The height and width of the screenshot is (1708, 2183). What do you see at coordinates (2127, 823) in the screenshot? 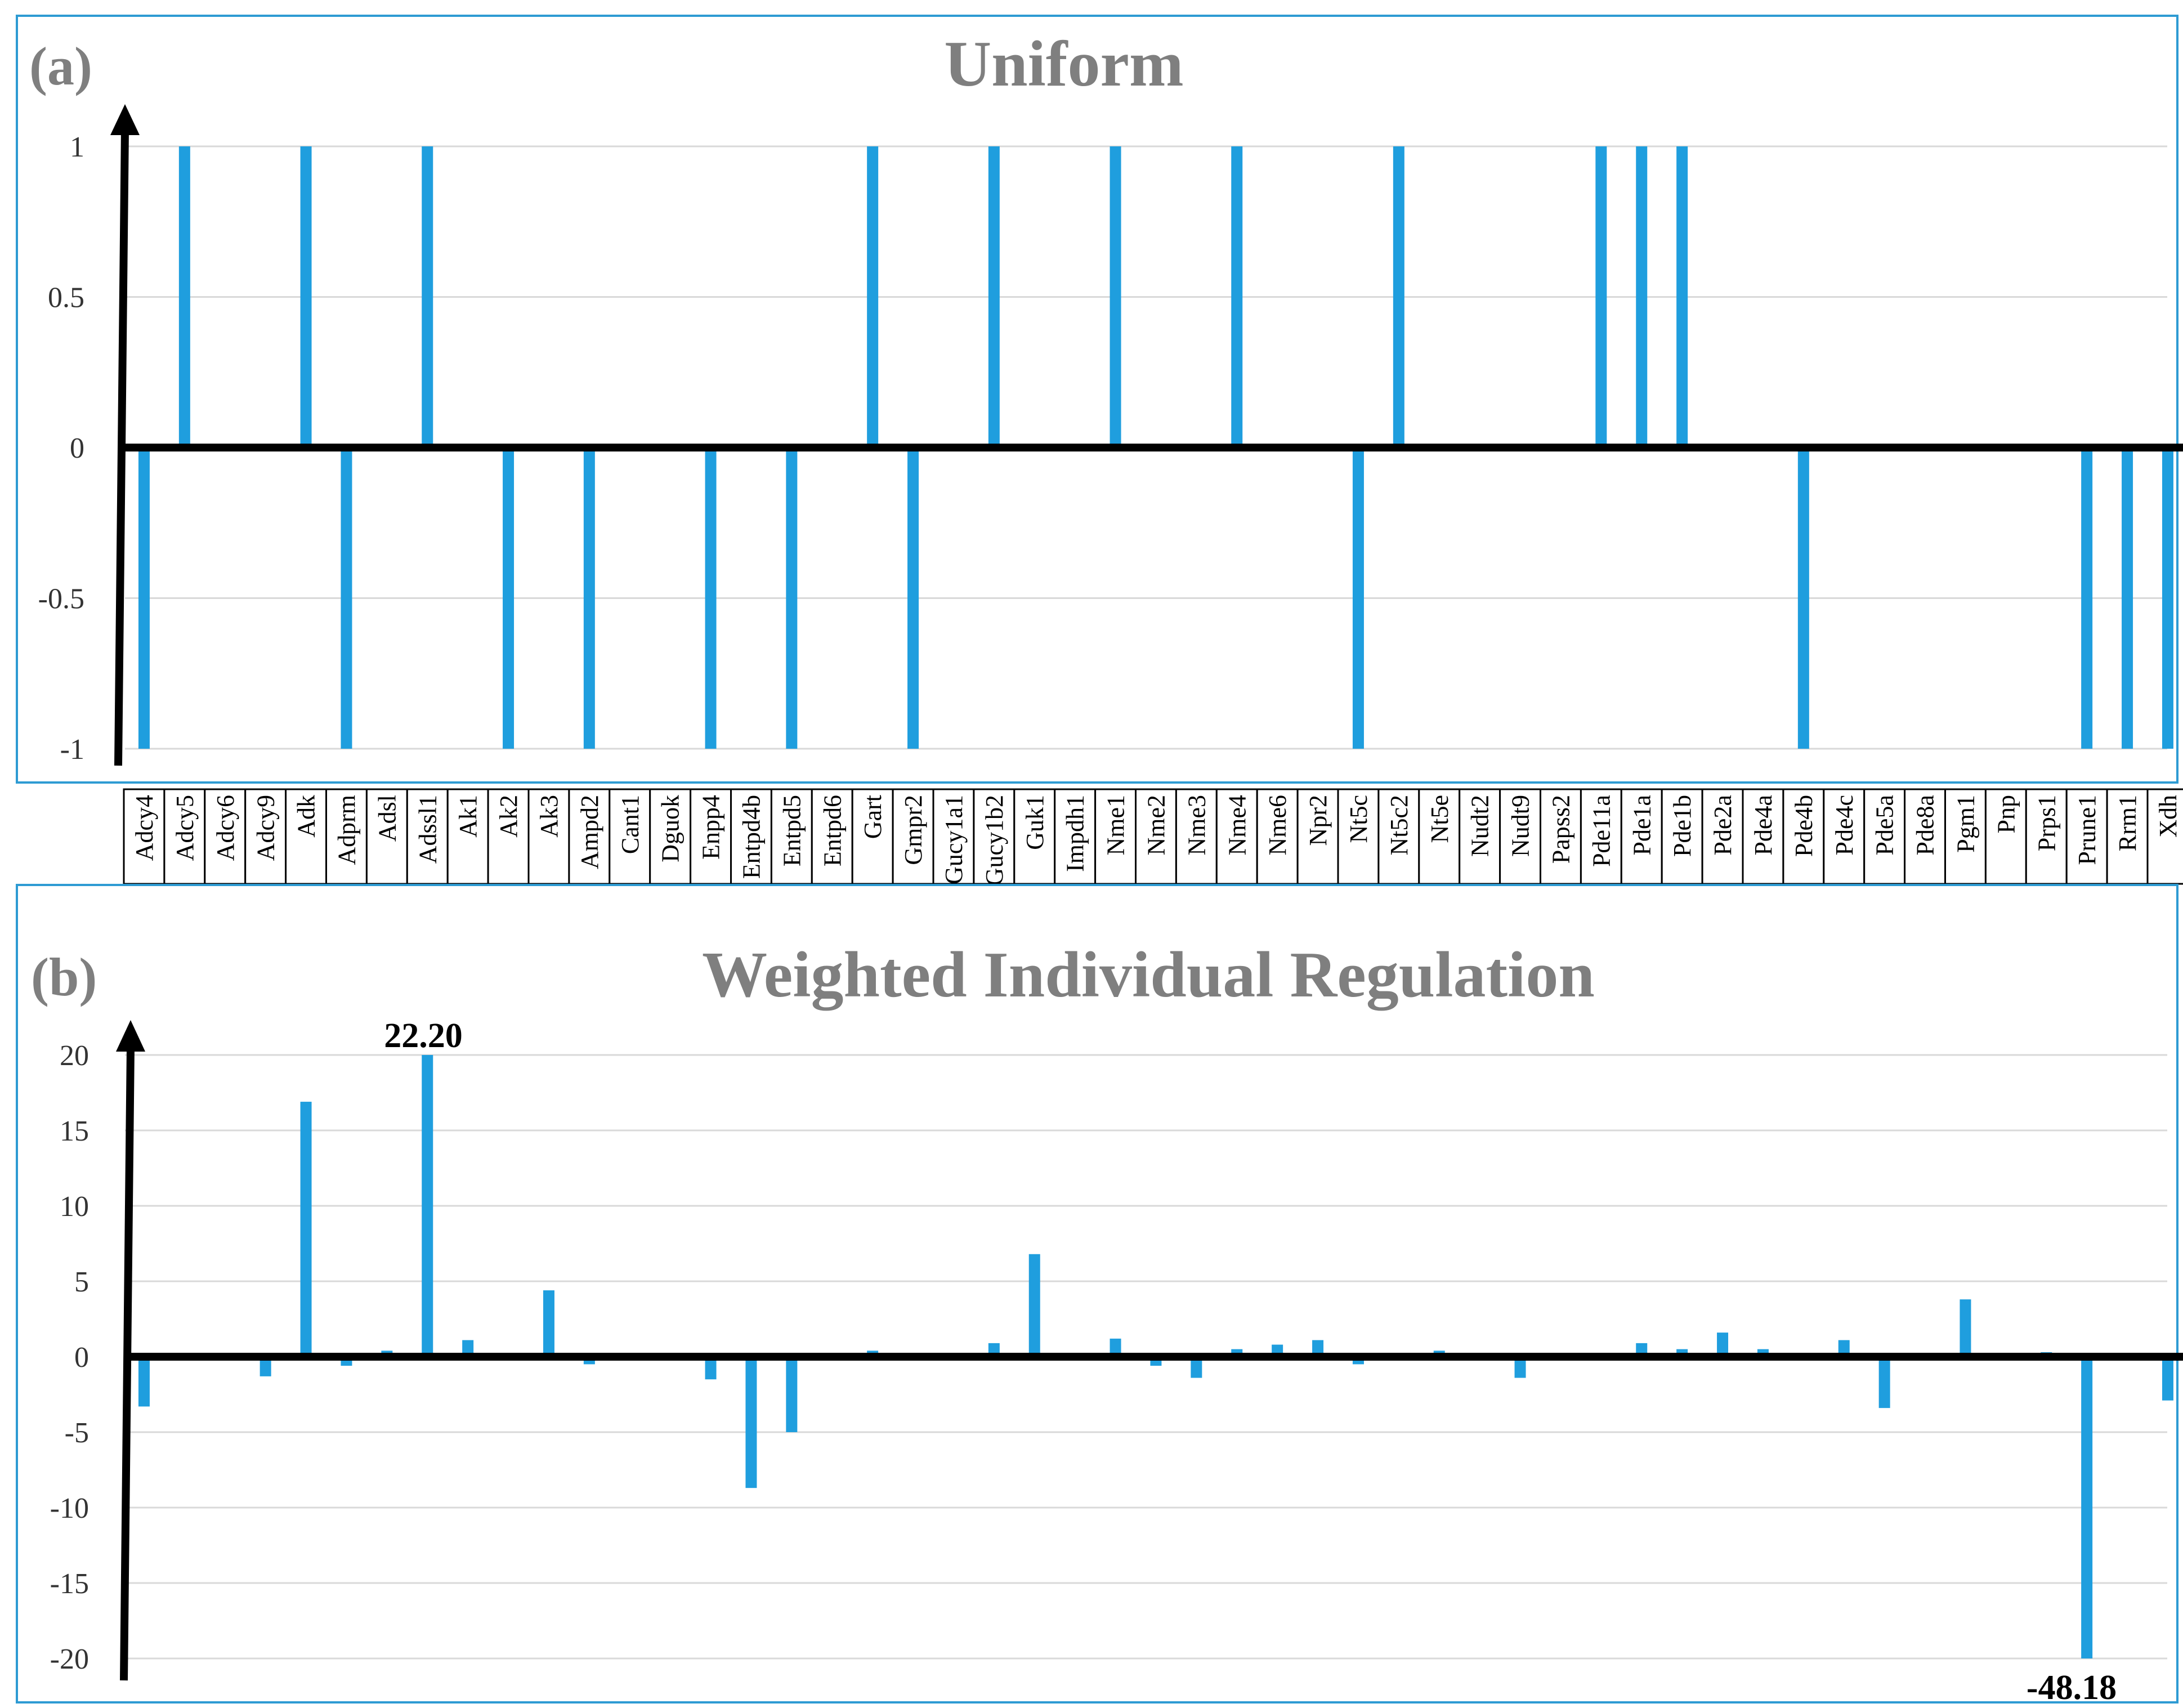
I see `category-label: Rrm1` at bounding box center [2127, 823].